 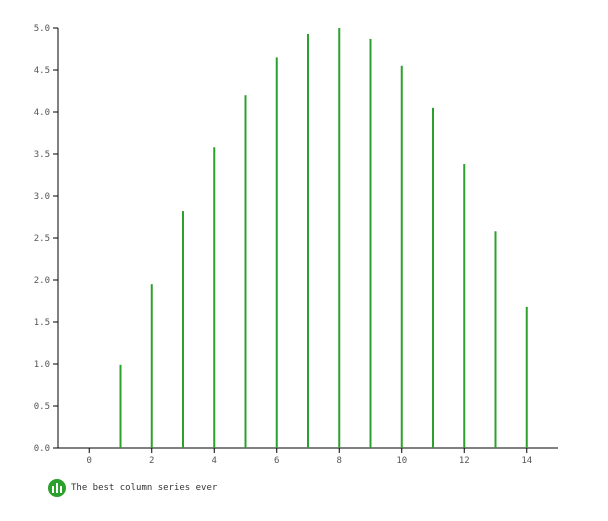 I want to click on y-tick-label: 5.0, so click(x=42, y=29).